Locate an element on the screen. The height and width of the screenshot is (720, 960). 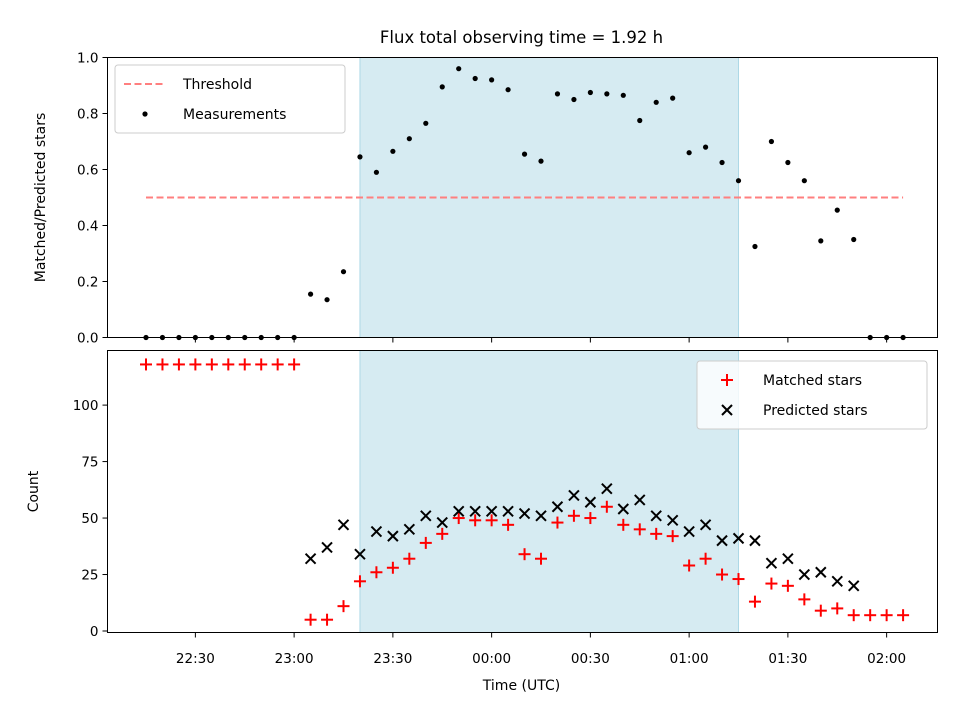
bottom-legend-box is located at coordinates (812, 395).